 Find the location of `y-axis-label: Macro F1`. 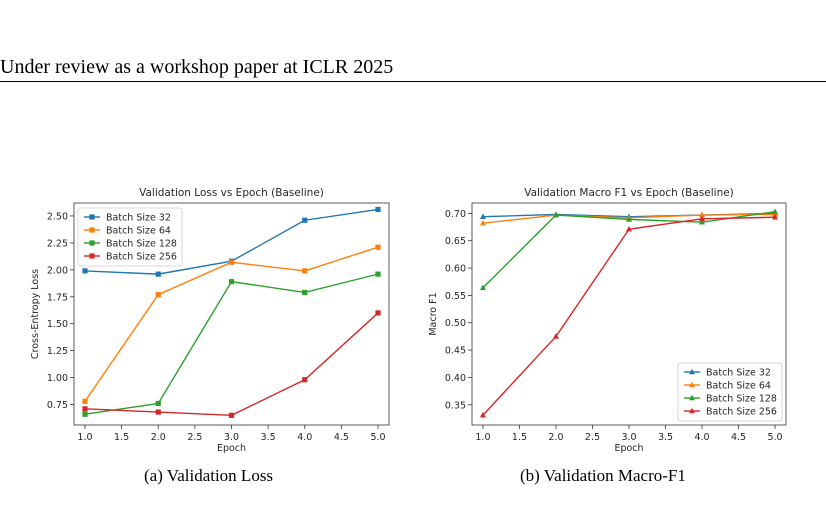

y-axis-label: Macro F1 is located at coordinates (433, 313).